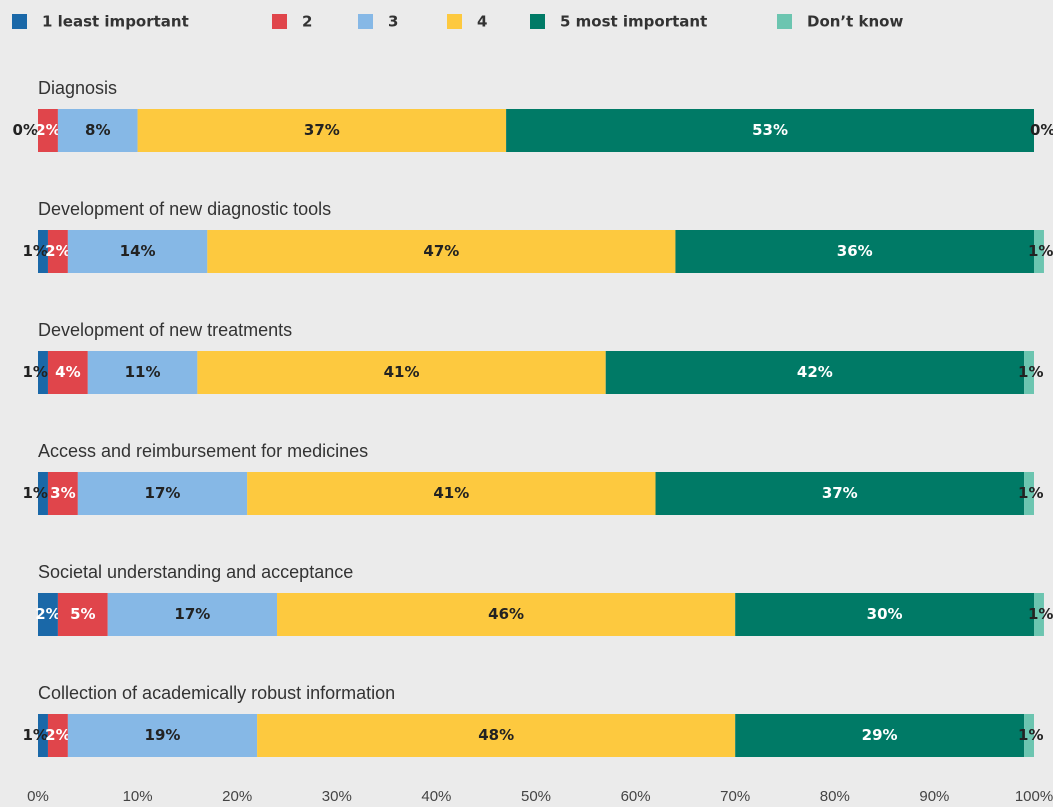  I want to click on value-label: 3%, so click(62, 493).